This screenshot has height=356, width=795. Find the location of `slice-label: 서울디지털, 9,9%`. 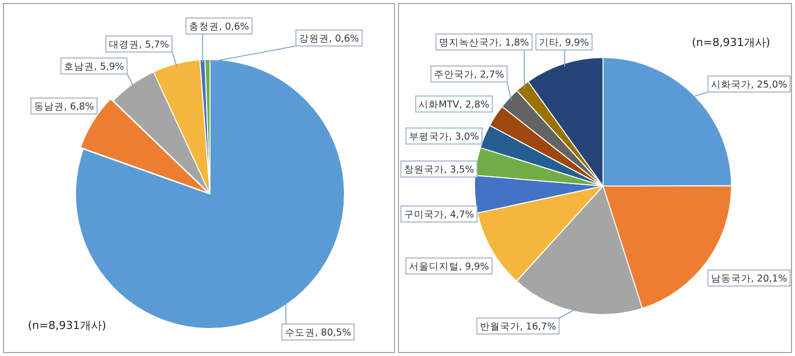

slice-label: 서울디지털, 9,9% is located at coordinates (449, 266).